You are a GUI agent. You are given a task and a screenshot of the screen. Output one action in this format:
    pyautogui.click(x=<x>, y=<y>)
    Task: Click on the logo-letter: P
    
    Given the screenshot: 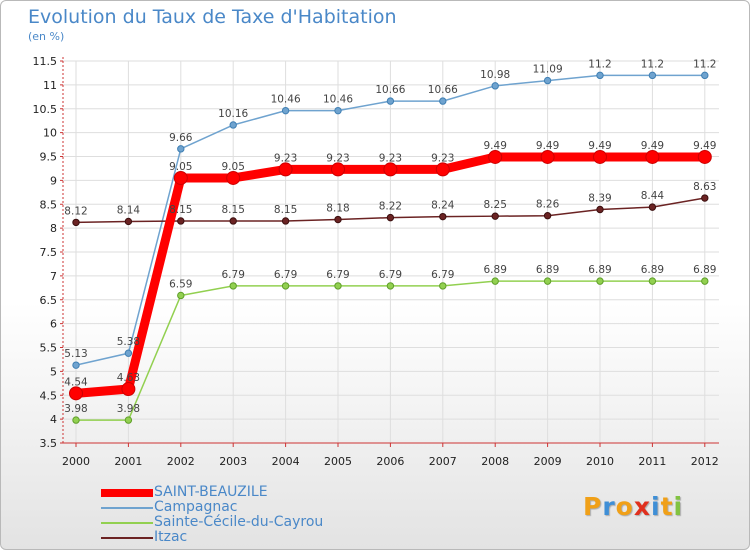 What is the action you would take?
    pyautogui.click(x=593, y=506)
    